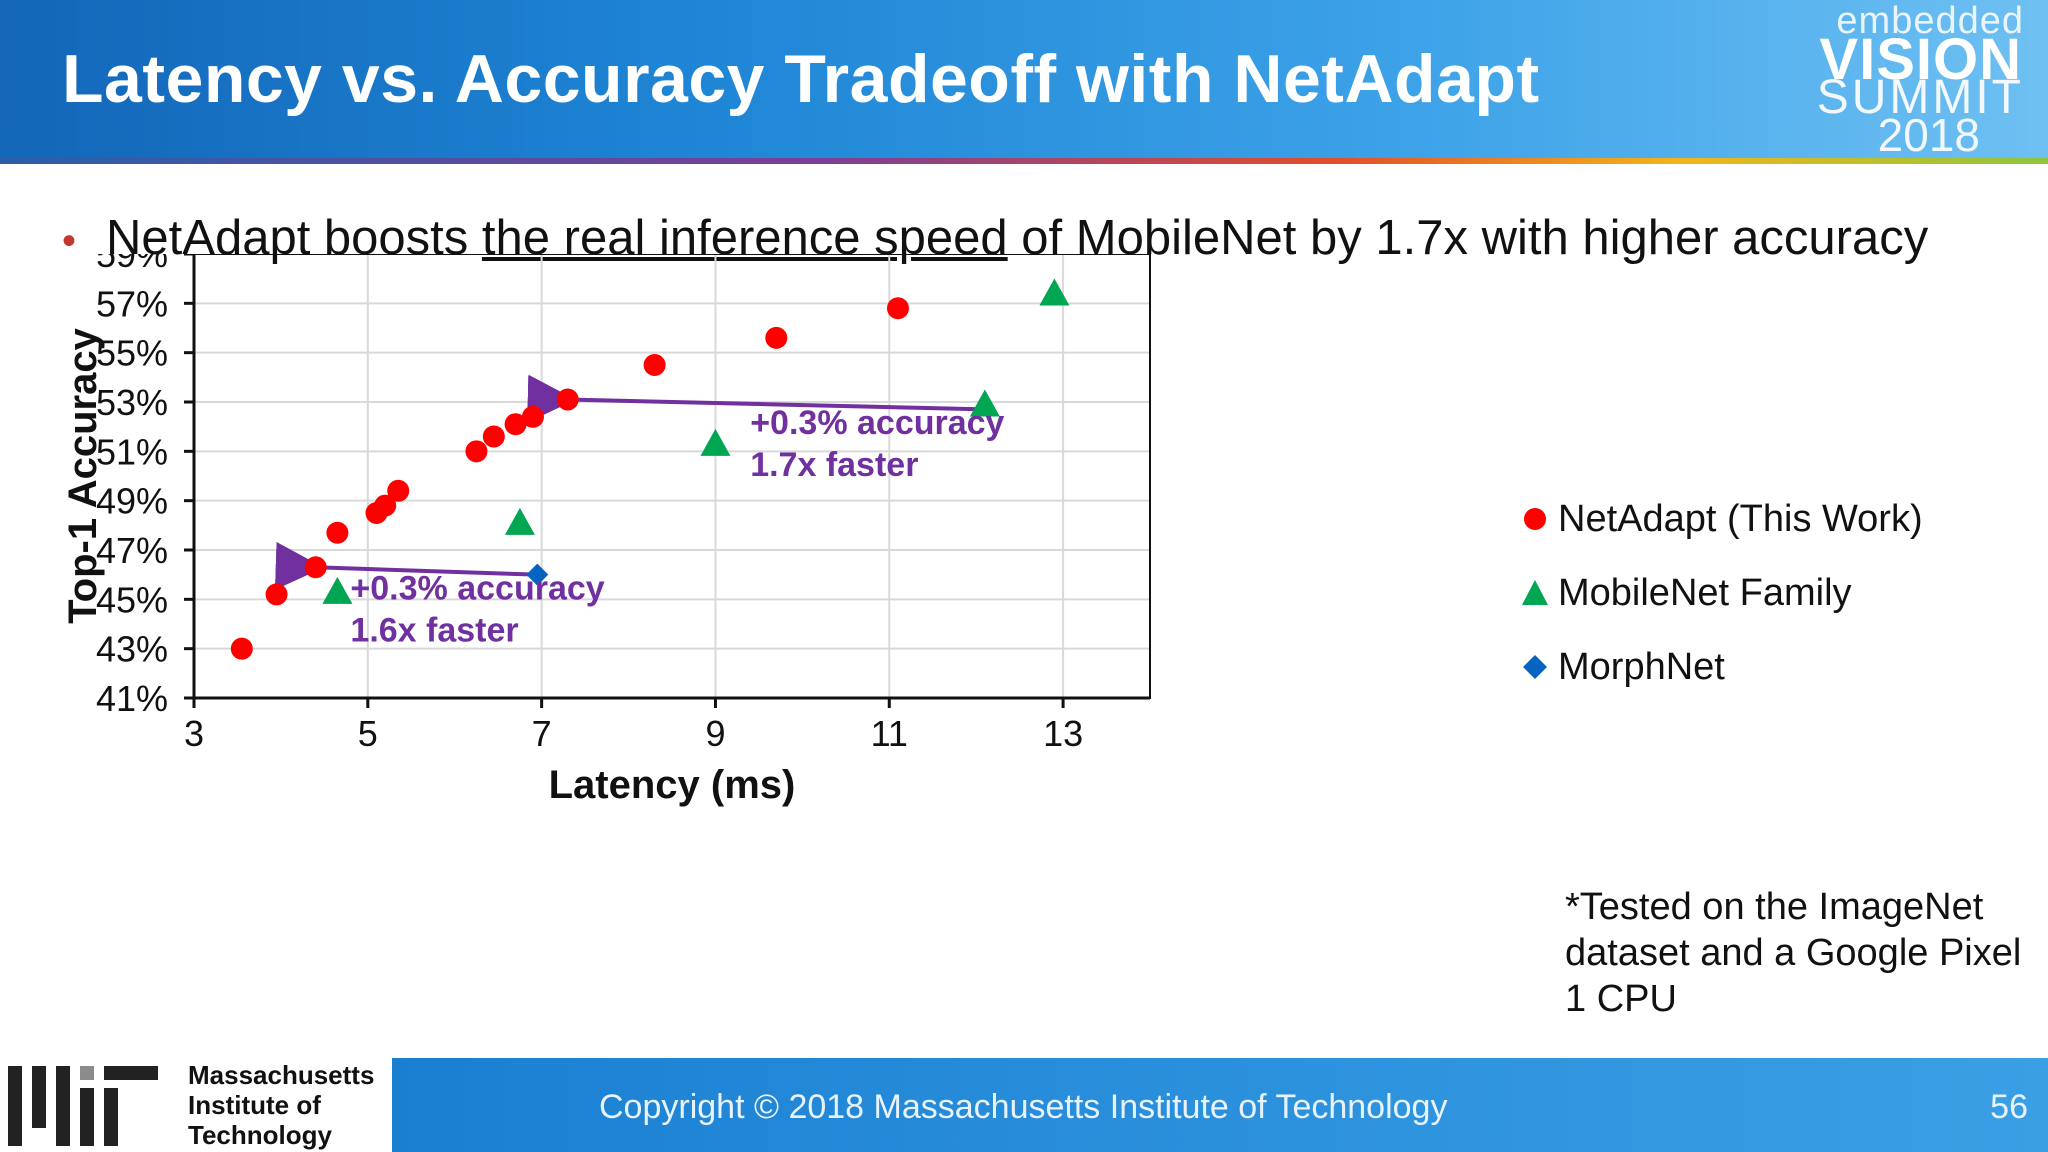 The width and height of the screenshot is (2048, 1152). I want to click on mit-name-line-1: Massachusetts, so click(281, 1075).